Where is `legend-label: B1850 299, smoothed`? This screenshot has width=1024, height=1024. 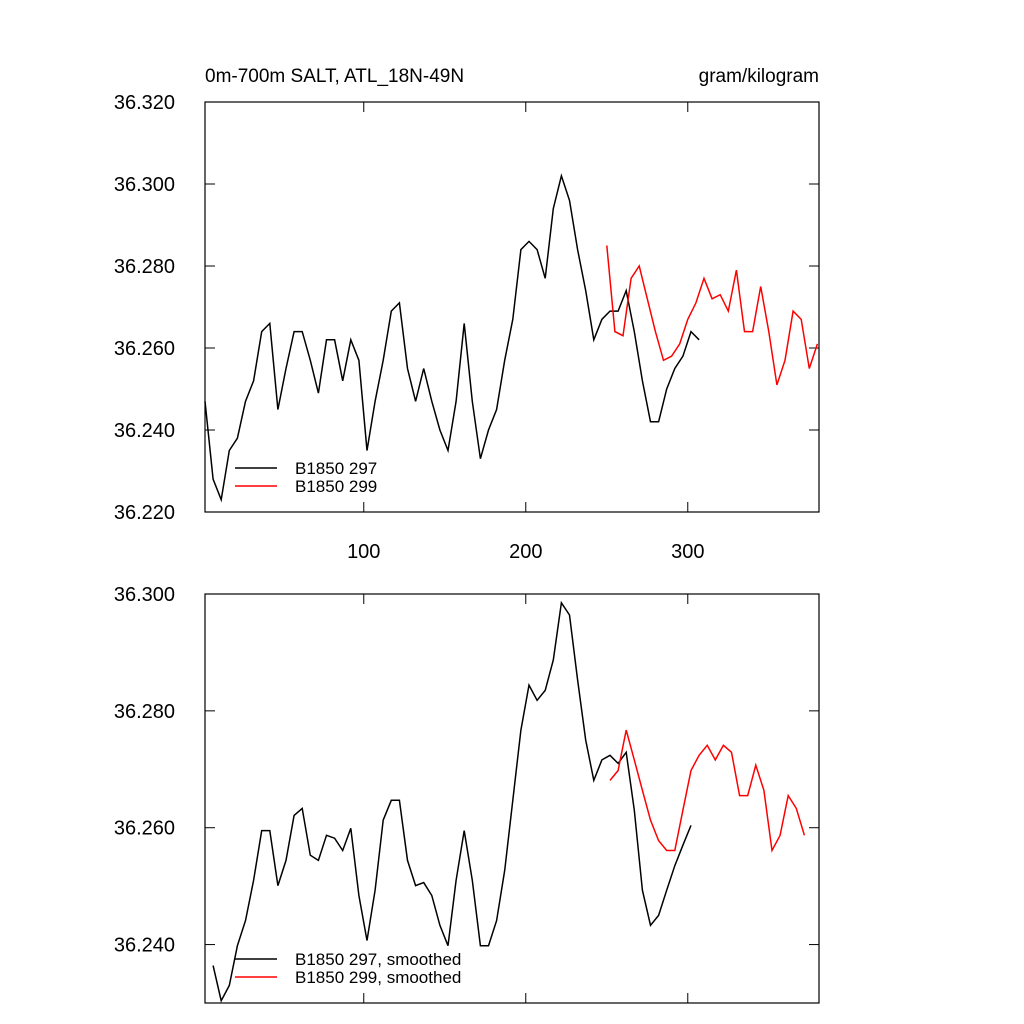
legend-label: B1850 299, smoothed is located at coordinates (378, 977).